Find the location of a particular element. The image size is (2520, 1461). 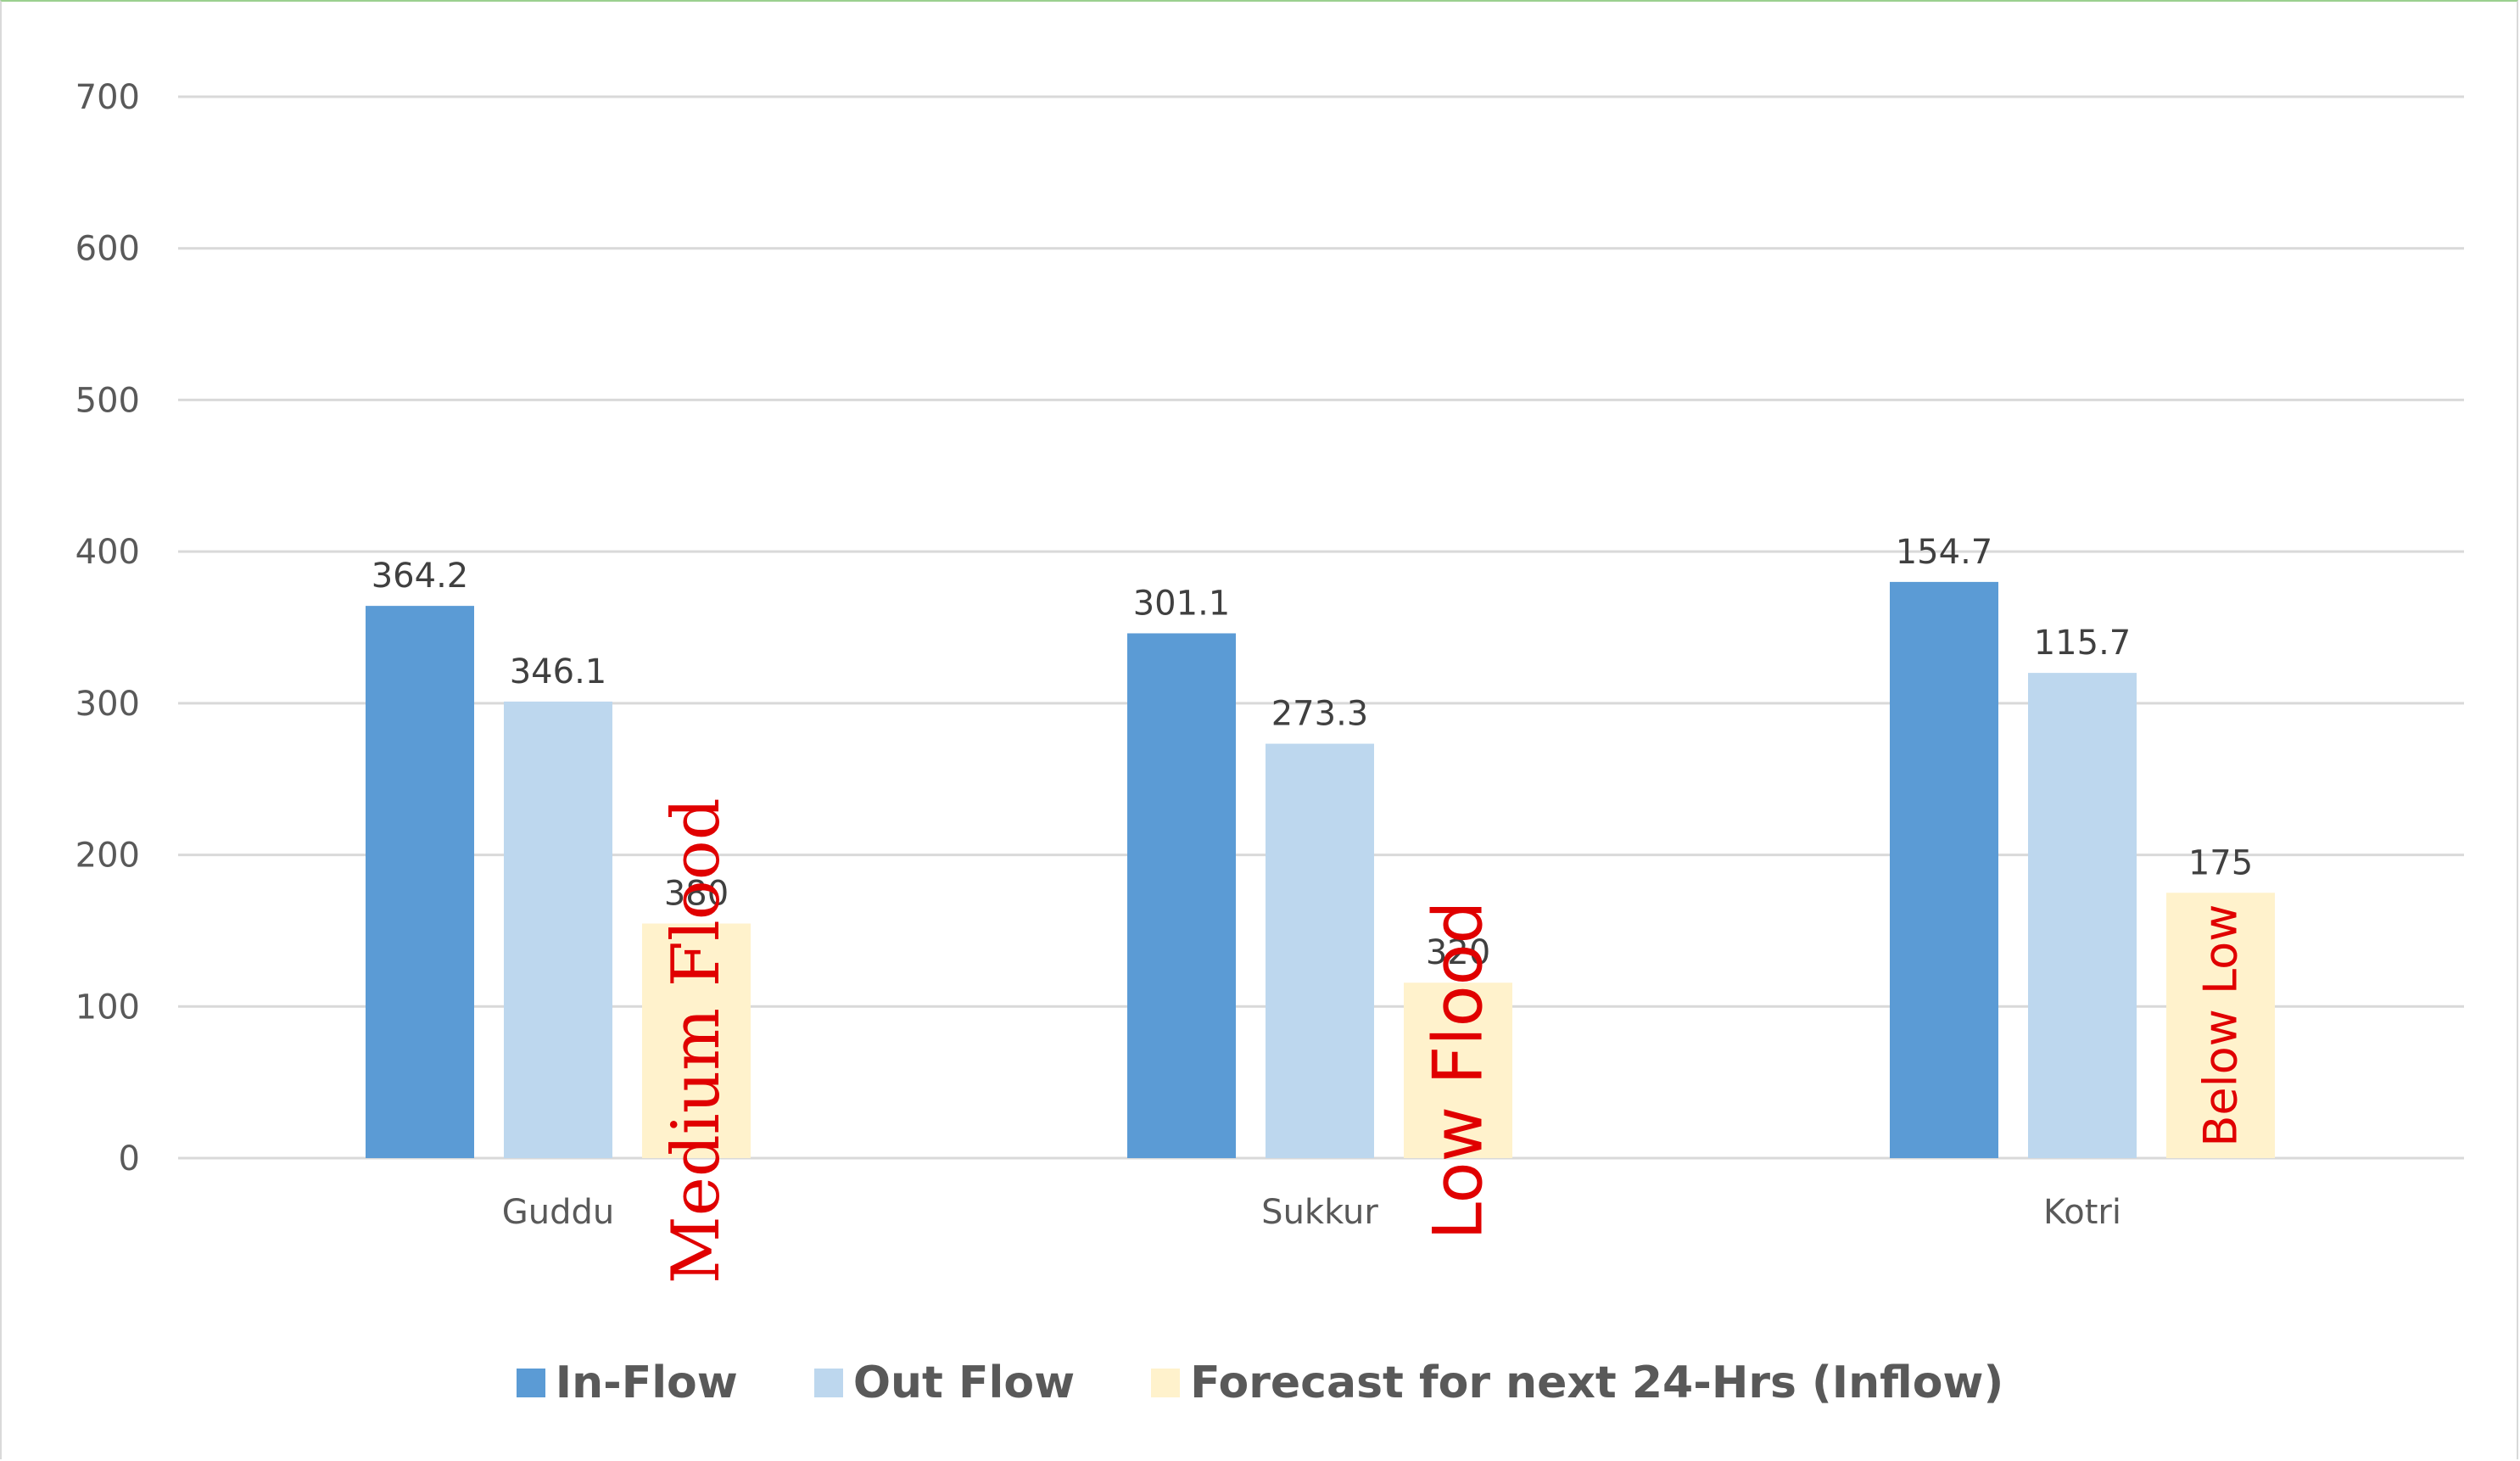

category-label: Sukkur is located at coordinates (1320, 1213).